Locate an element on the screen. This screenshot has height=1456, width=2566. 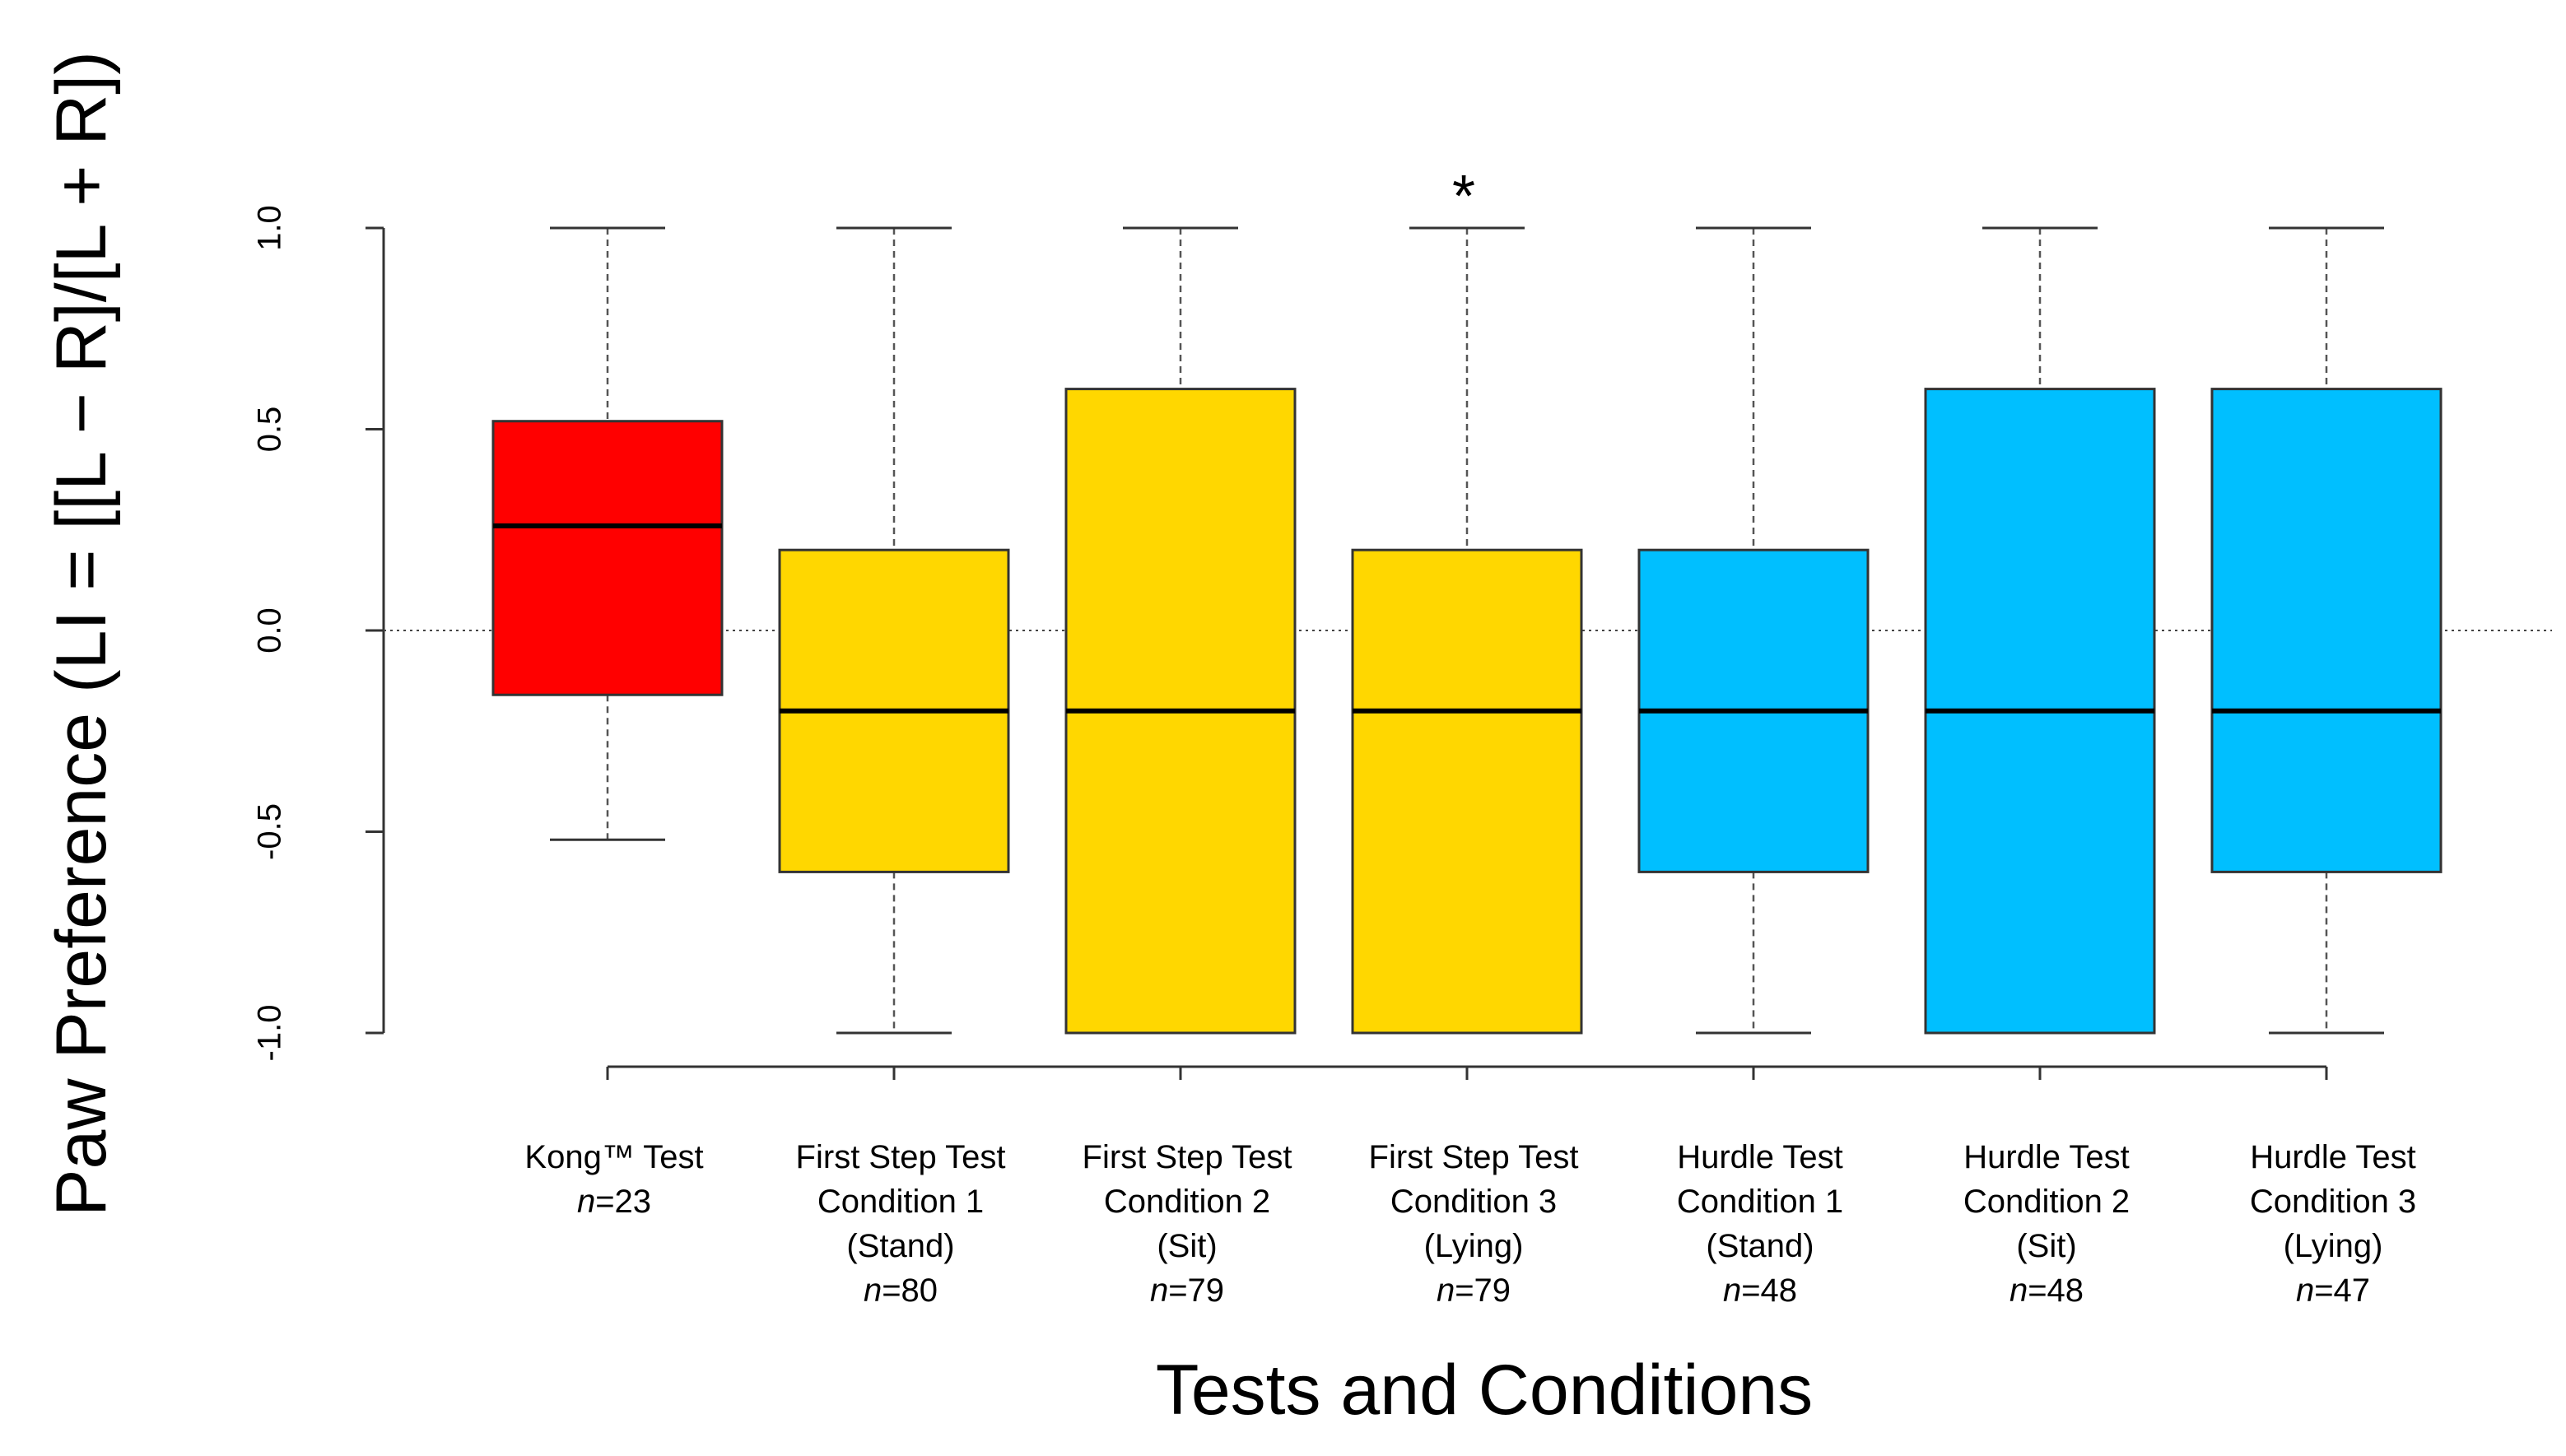
category-label: Hurdle Test Condition 1 (Stand) n=48 is located at coordinates (1760, 1224).